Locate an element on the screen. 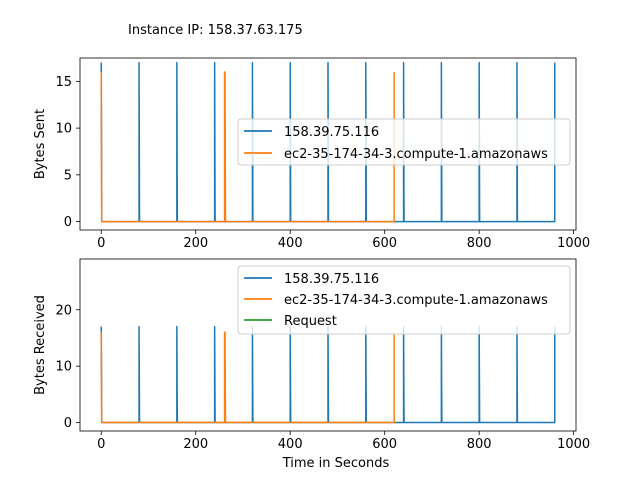  y-axis-label: Bytes Received is located at coordinates (40, 345).